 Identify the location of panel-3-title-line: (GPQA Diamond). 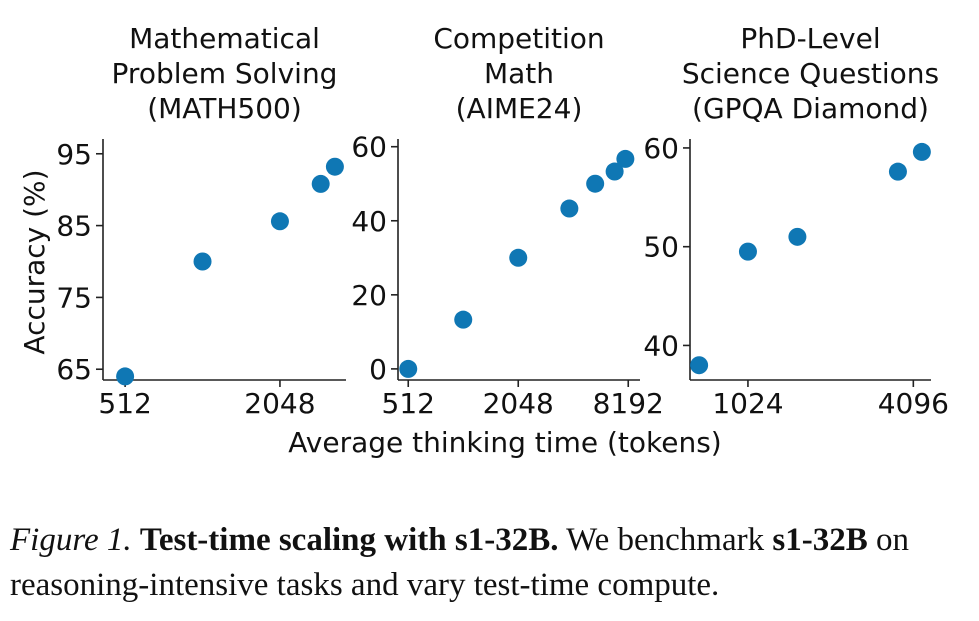
(810, 108).